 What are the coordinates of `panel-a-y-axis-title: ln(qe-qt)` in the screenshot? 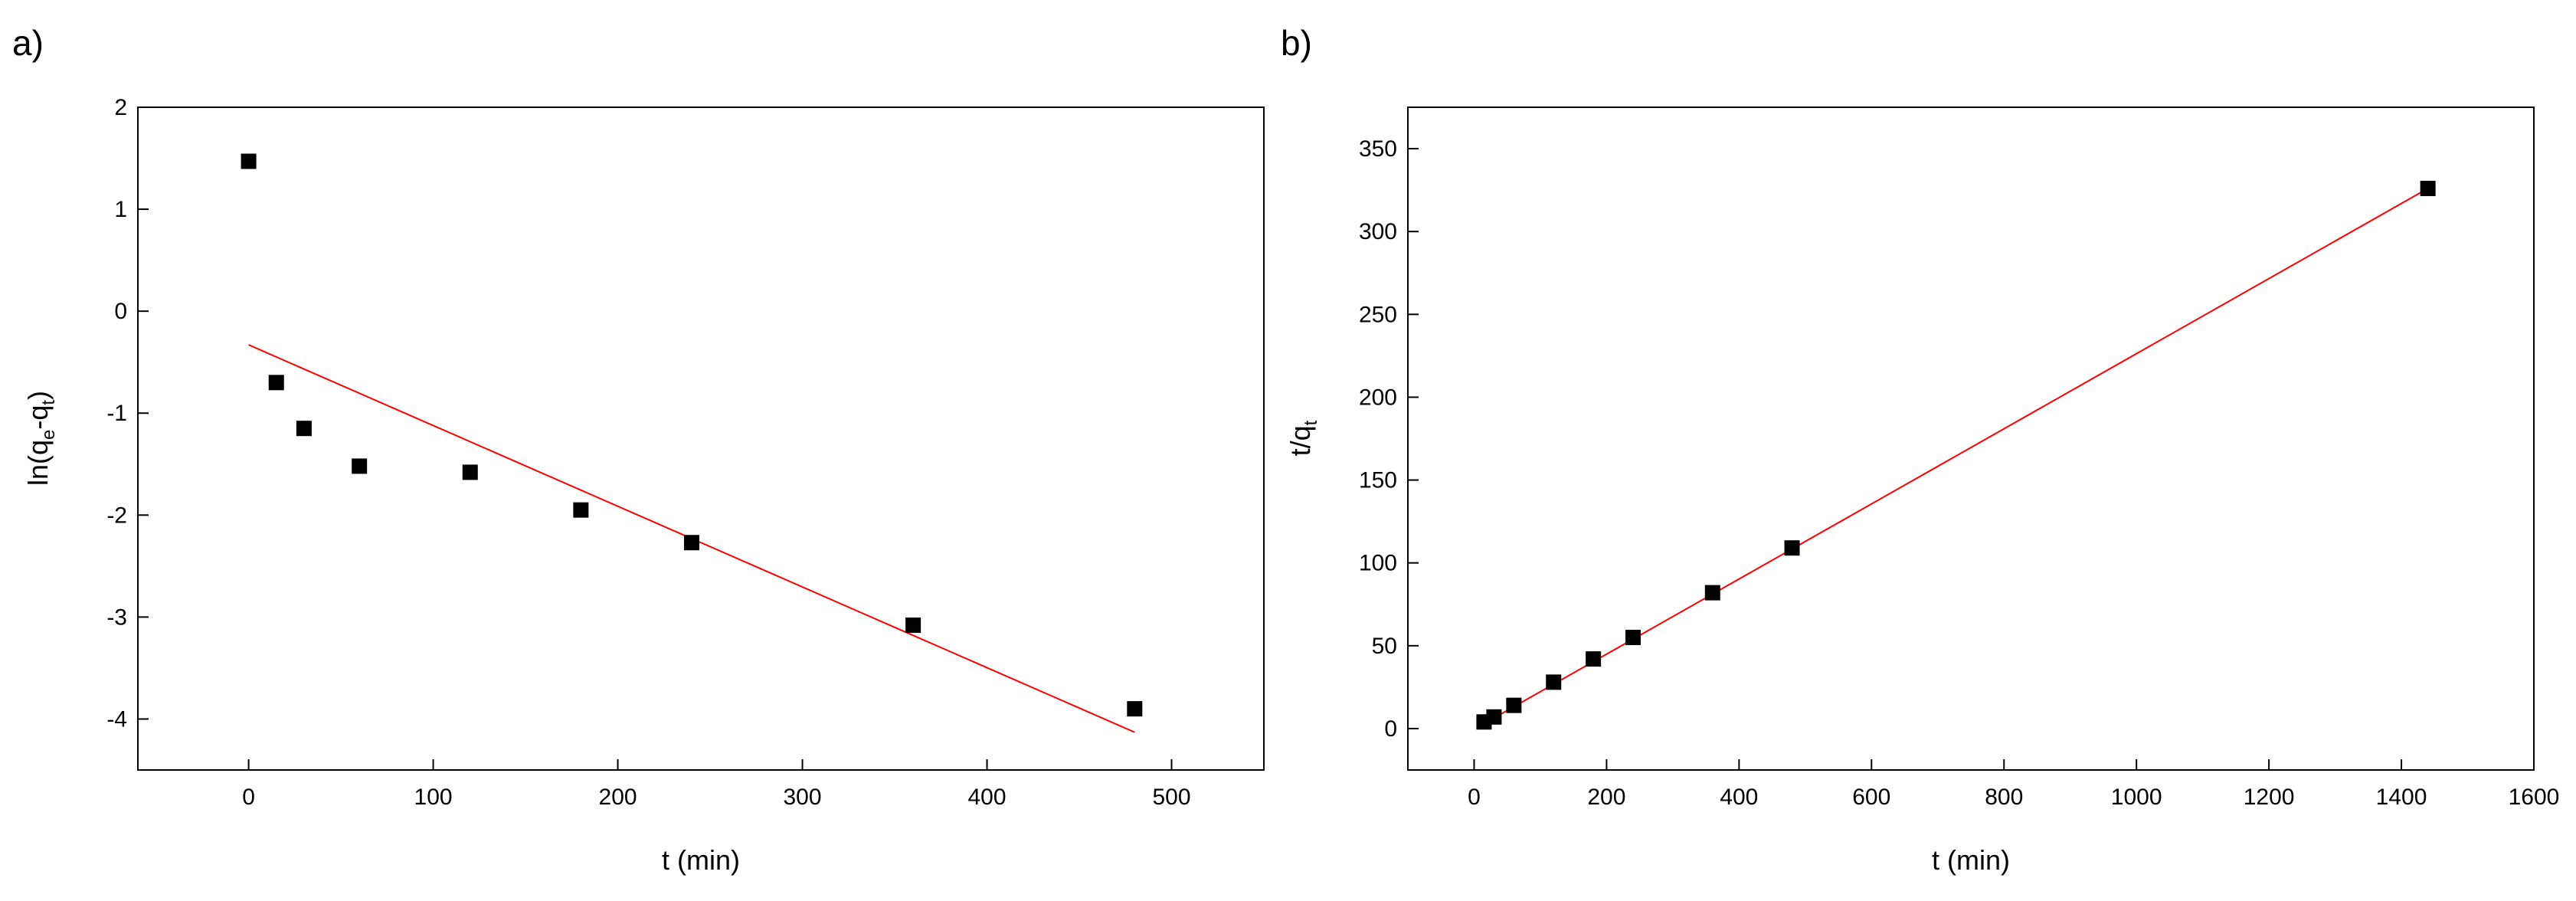 It's located at (40, 438).